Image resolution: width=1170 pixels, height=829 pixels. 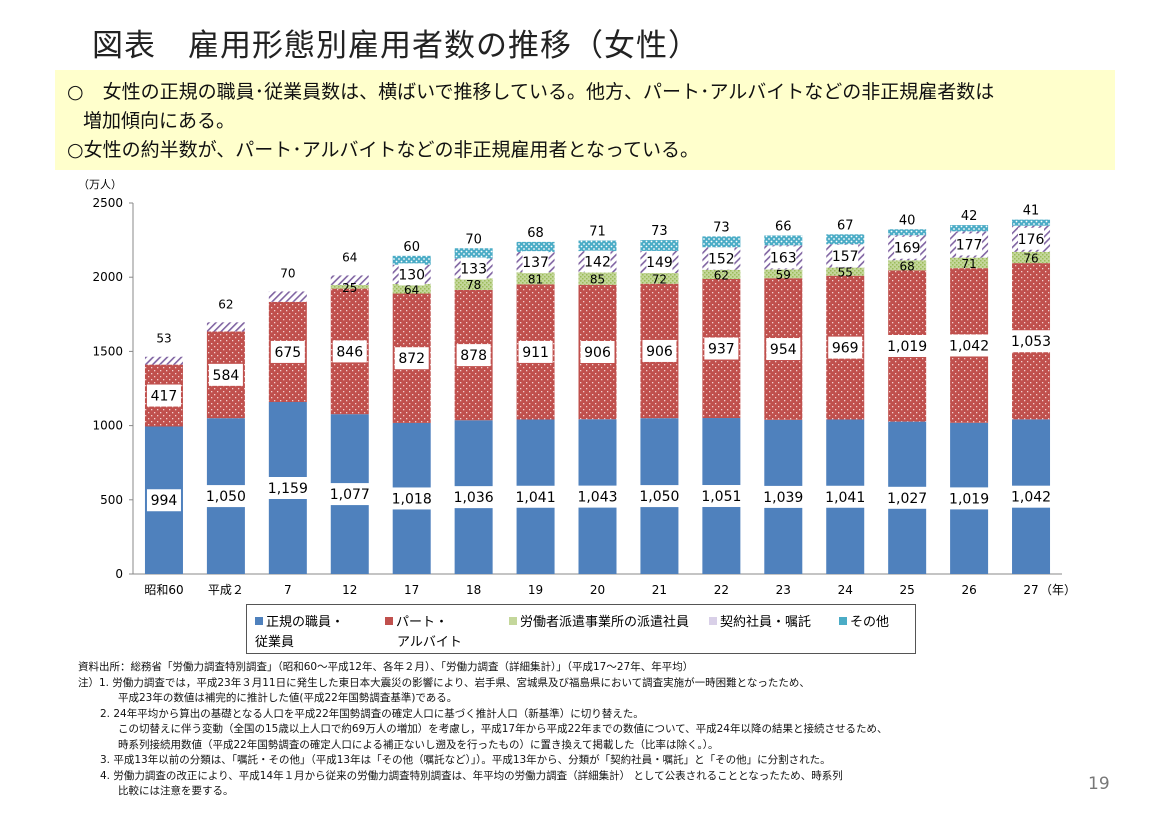 What do you see at coordinates (1031, 342) in the screenshot?
I see `data-label: 1,053` at bounding box center [1031, 342].